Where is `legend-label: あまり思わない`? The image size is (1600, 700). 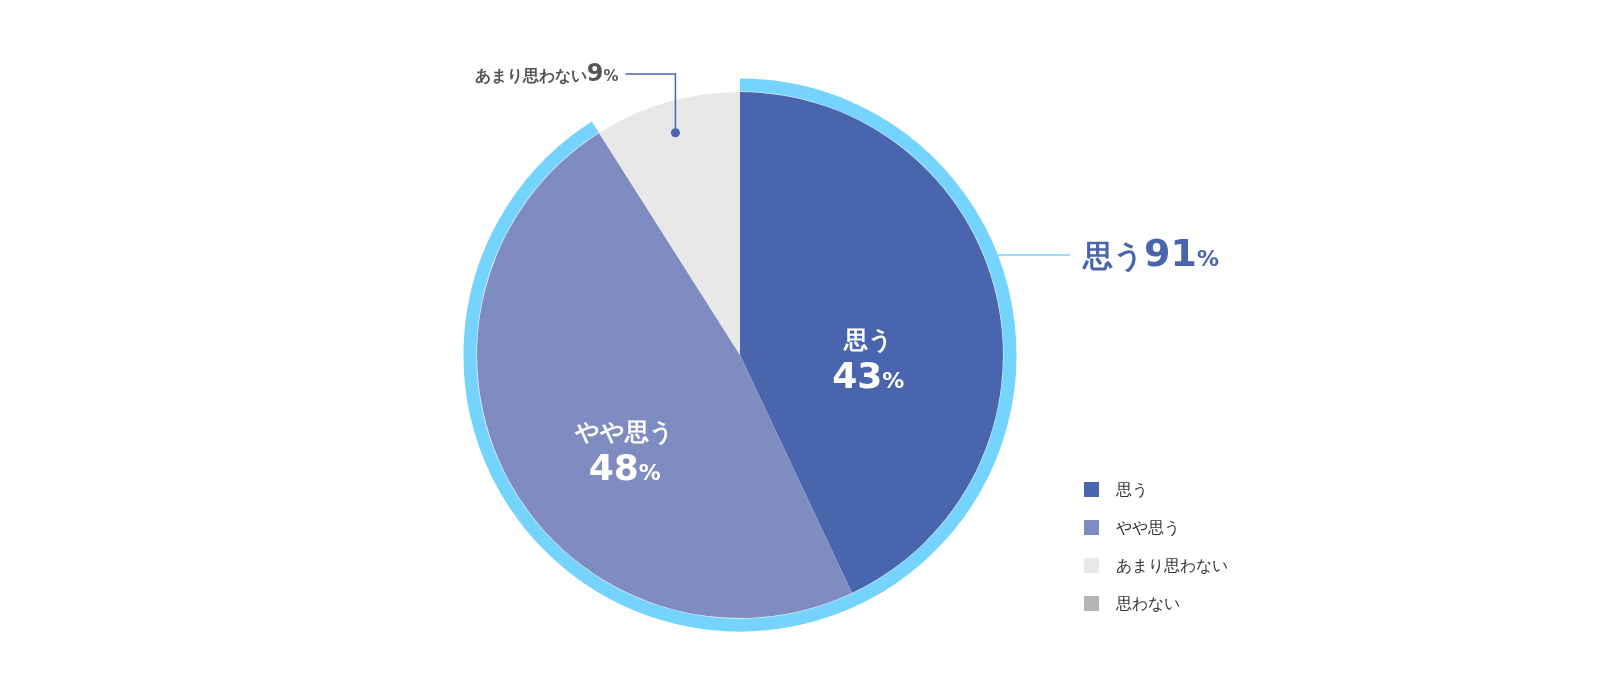
legend-label: あまり思わない is located at coordinates (1172, 565).